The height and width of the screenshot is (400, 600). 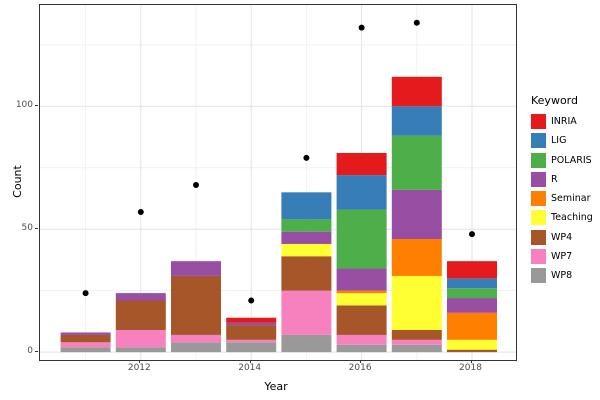 I want to click on bar-segment-wp7-2011, so click(x=85, y=345).